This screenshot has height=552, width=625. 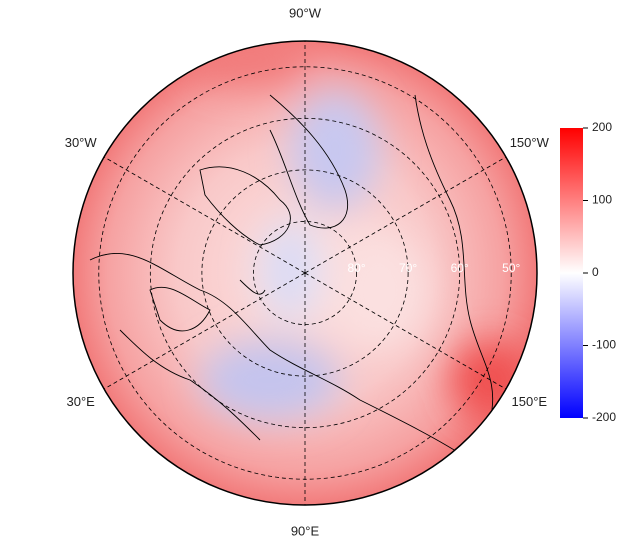 What do you see at coordinates (81, 401) in the screenshot?
I see `longitude-label: 30°E` at bounding box center [81, 401].